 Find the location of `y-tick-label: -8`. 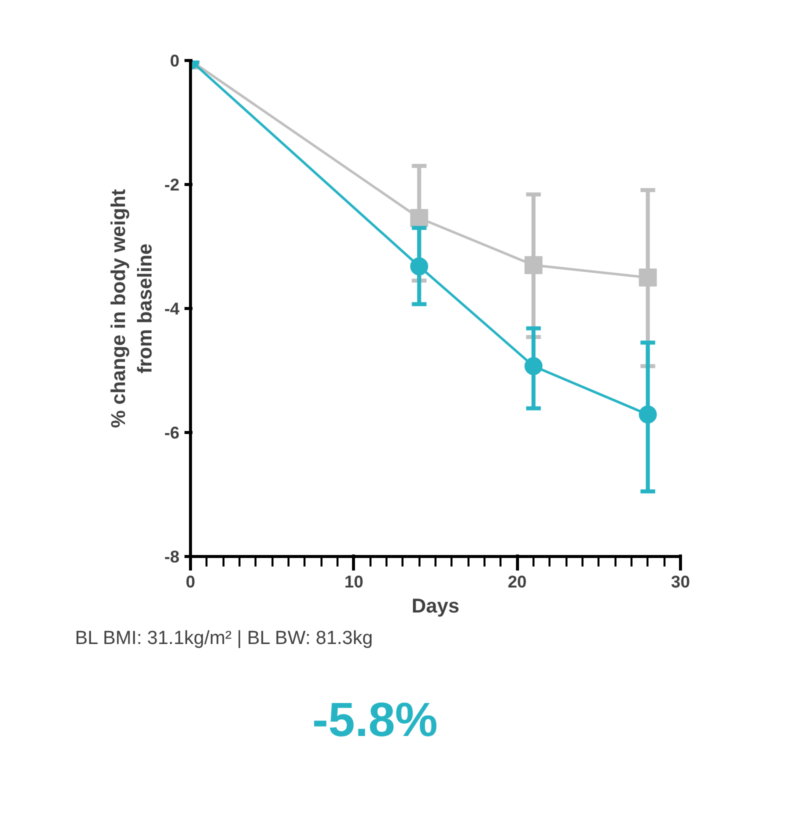

y-tick-label: -8 is located at coordinates (172, 557).